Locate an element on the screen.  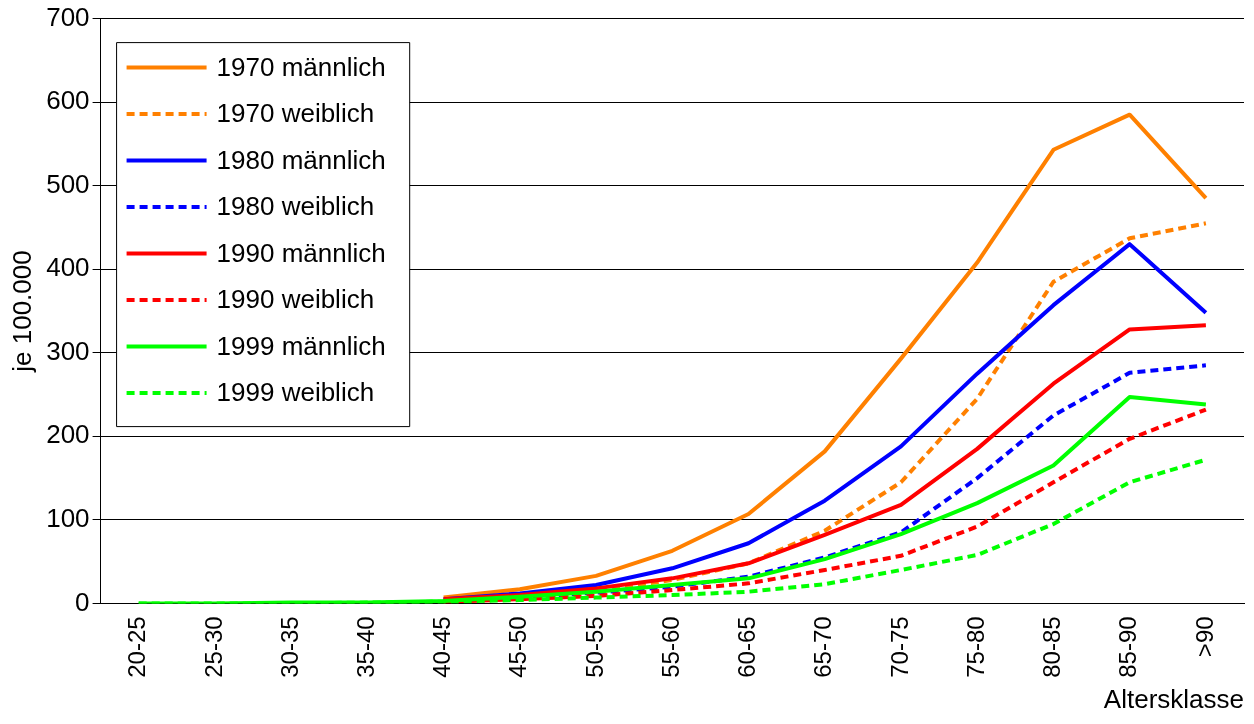
x-tick-label: 65-70 is located at coordinates (823, 647).